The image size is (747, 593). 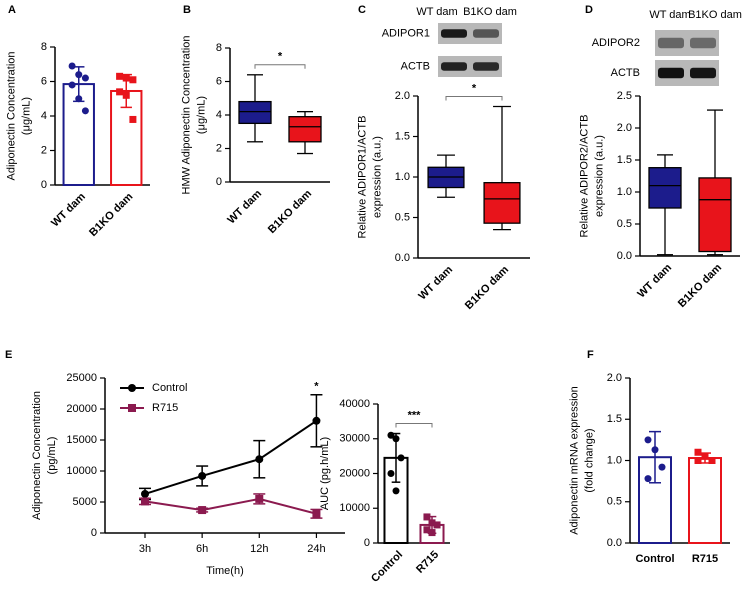 What do you see at coordinates (325, 473) in the screenshot?
I see `y-axis-label: AUC (pg.h/mL)` at bounding box center [325, 473].